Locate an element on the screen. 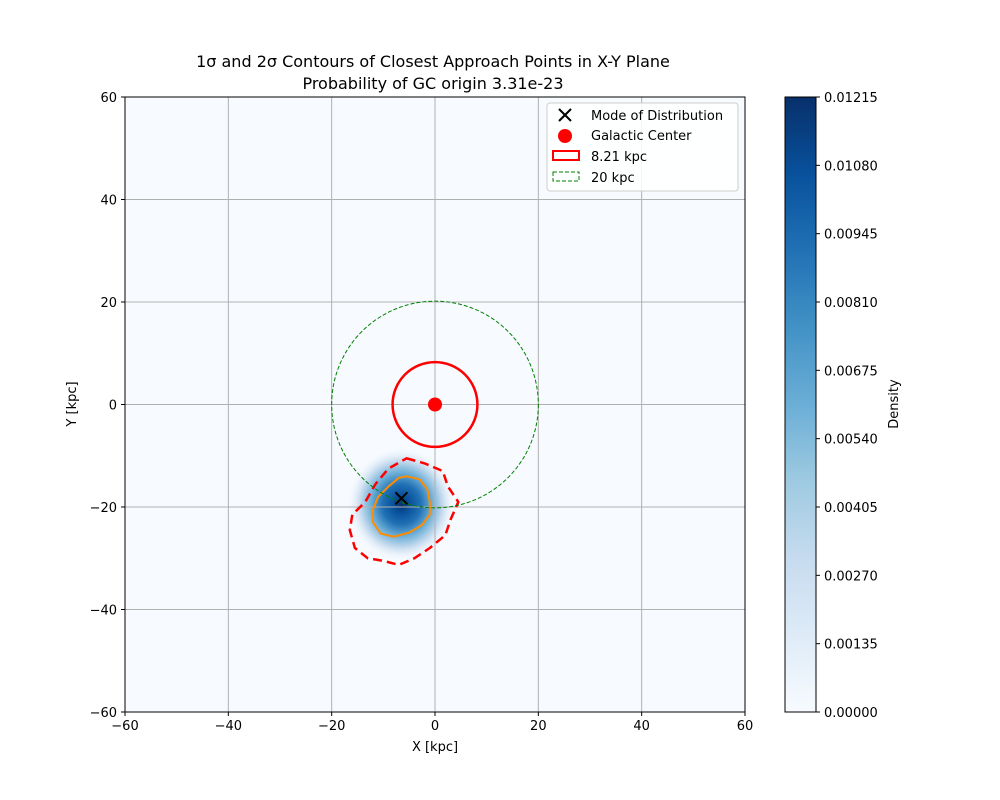  legend-item-20kpc: 20 kpc is located at coordinates (593, 178).